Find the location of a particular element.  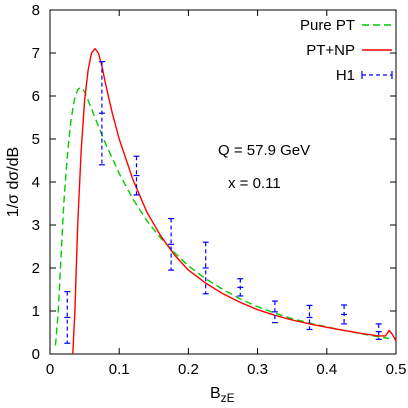

legend-entry-pure-pt: Pure PT is located at coordinates (346, 25).